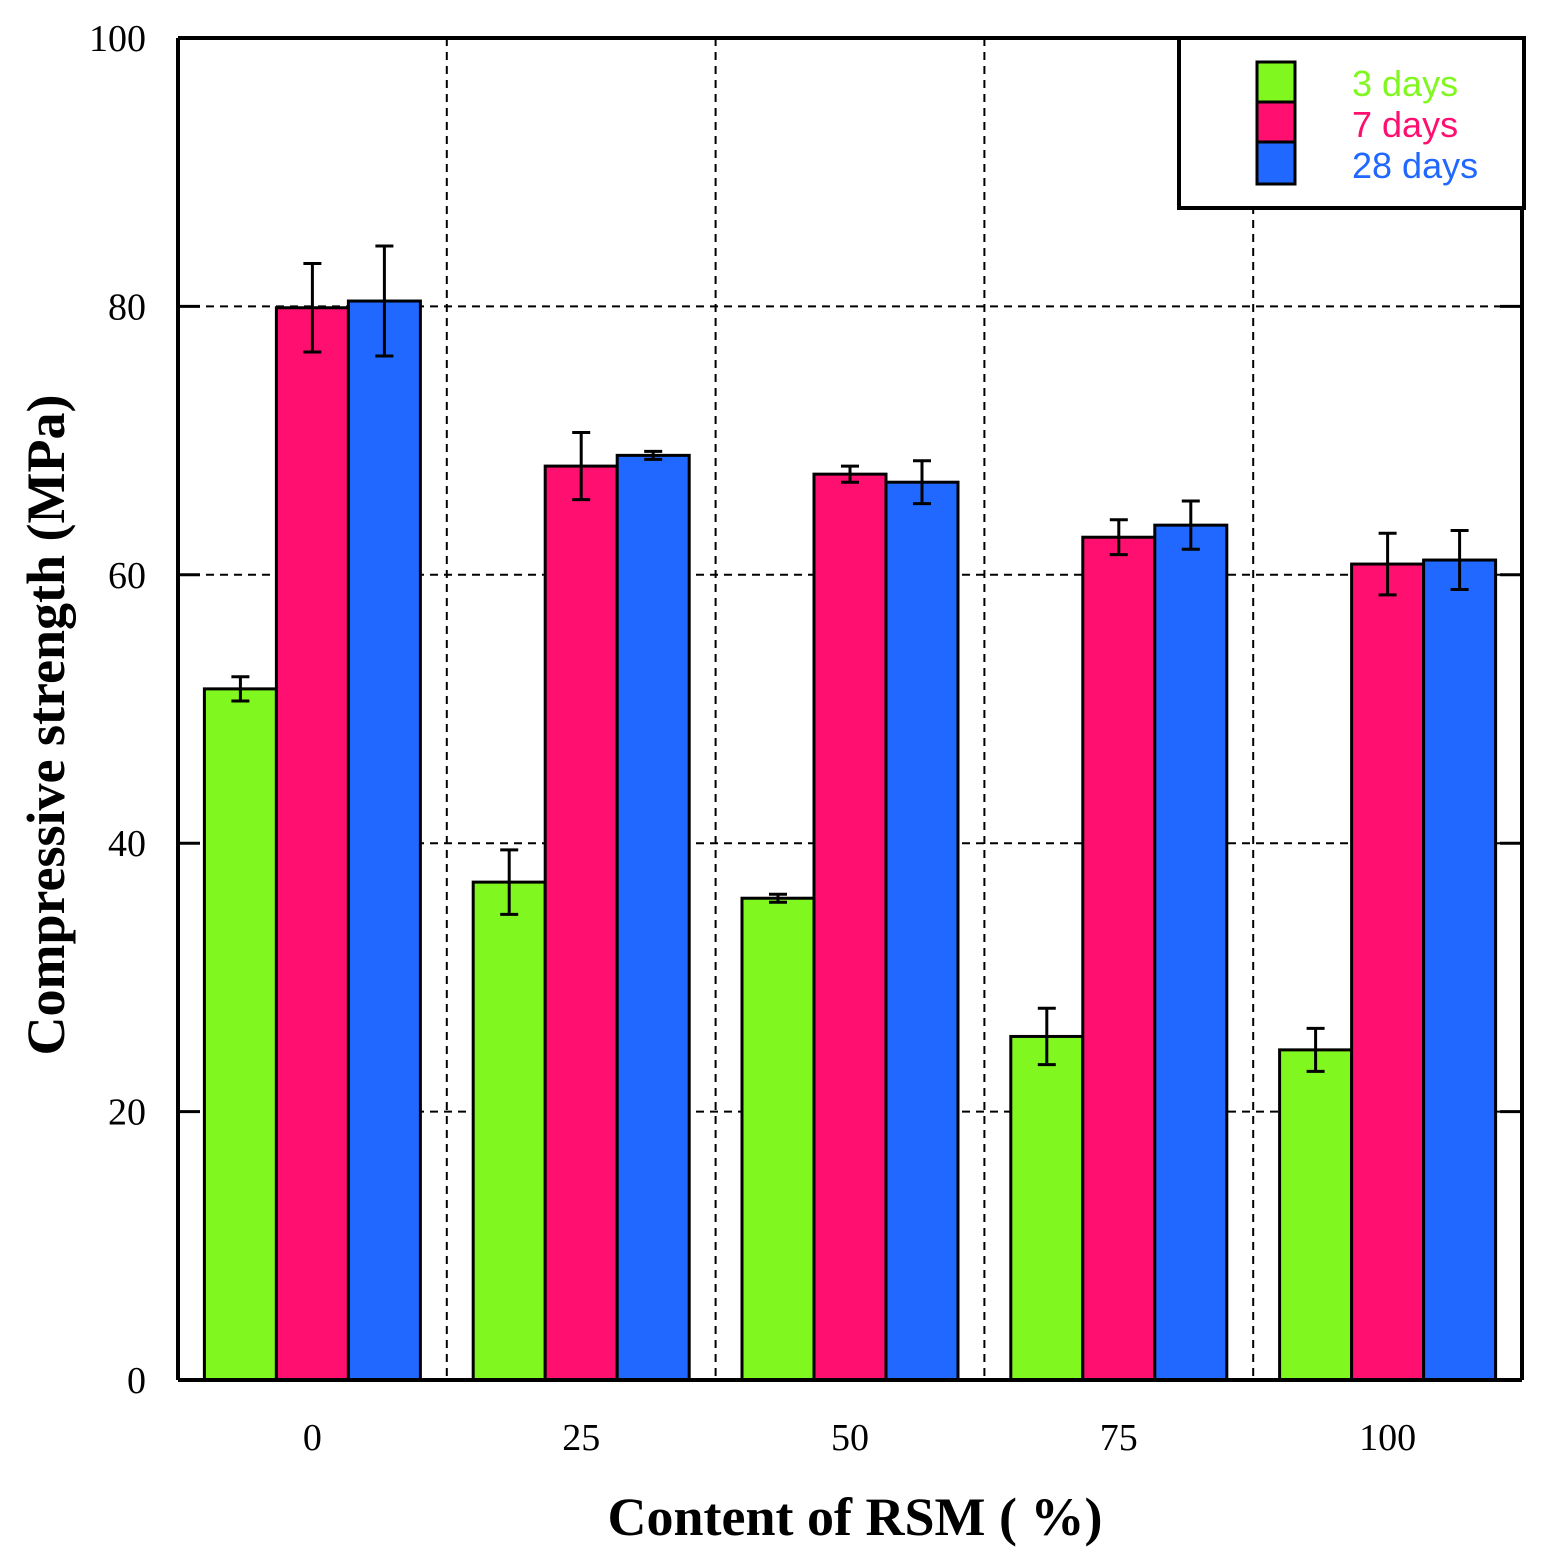 The height and width of the screenshot is (1562, 1549). What do you see at coordinates (1387, 1438) in the screenshot?
I see `x-tick-label: 100` at bounding box center [1387, 1438].